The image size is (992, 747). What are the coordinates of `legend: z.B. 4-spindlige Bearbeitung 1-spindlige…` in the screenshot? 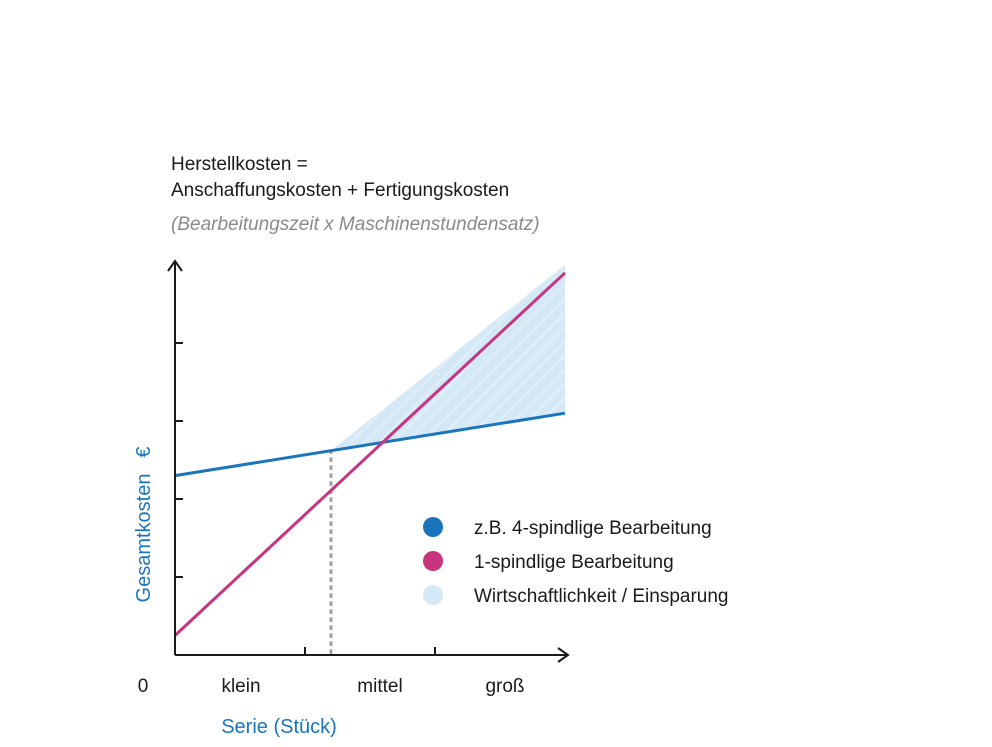 It's located at (576, 562).